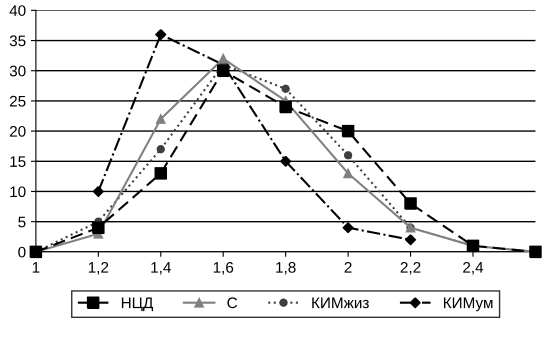 The image size is (552, 345). Describe the element at coordinates (22, 222) in the screenshot. I see `y-tick-label: 5` at that location.